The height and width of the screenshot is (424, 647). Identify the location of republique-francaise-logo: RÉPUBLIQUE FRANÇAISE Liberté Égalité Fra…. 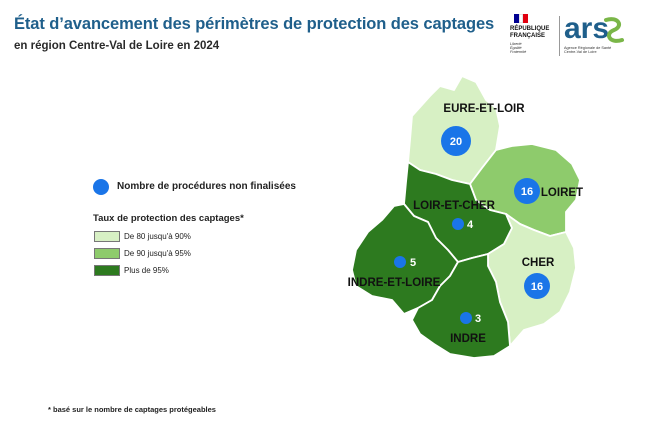
(531, 37).